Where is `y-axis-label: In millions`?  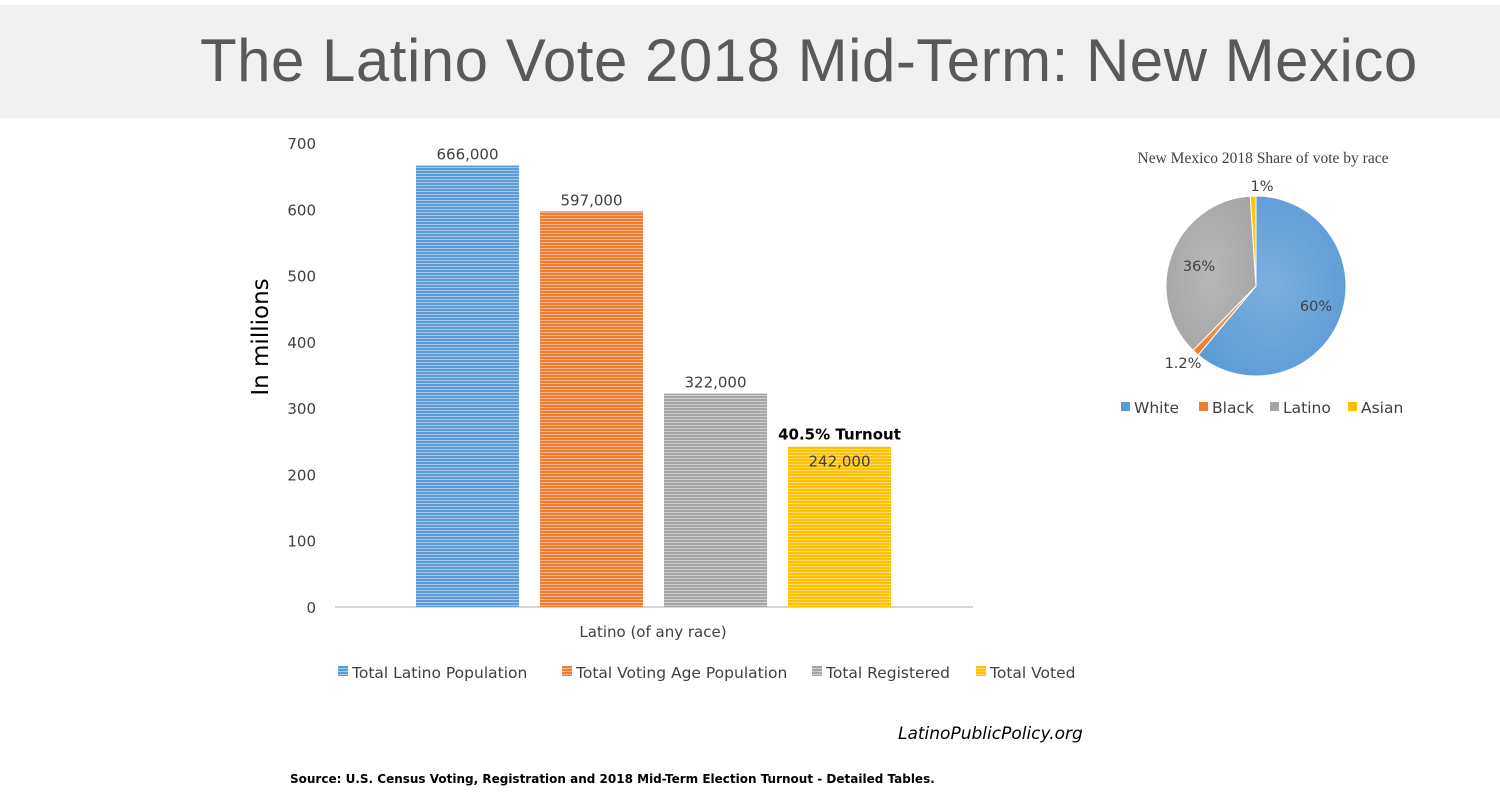 y-axis-label: In millions is located at coordinates (261, 336).